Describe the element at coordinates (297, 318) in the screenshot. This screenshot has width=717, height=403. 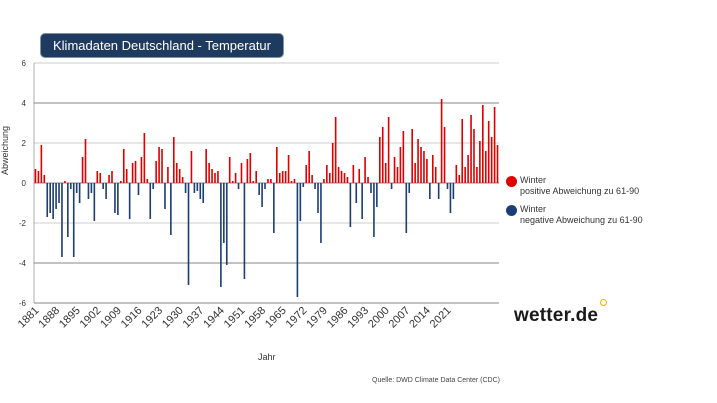
I see `x-tick-label: 1972` at that location.